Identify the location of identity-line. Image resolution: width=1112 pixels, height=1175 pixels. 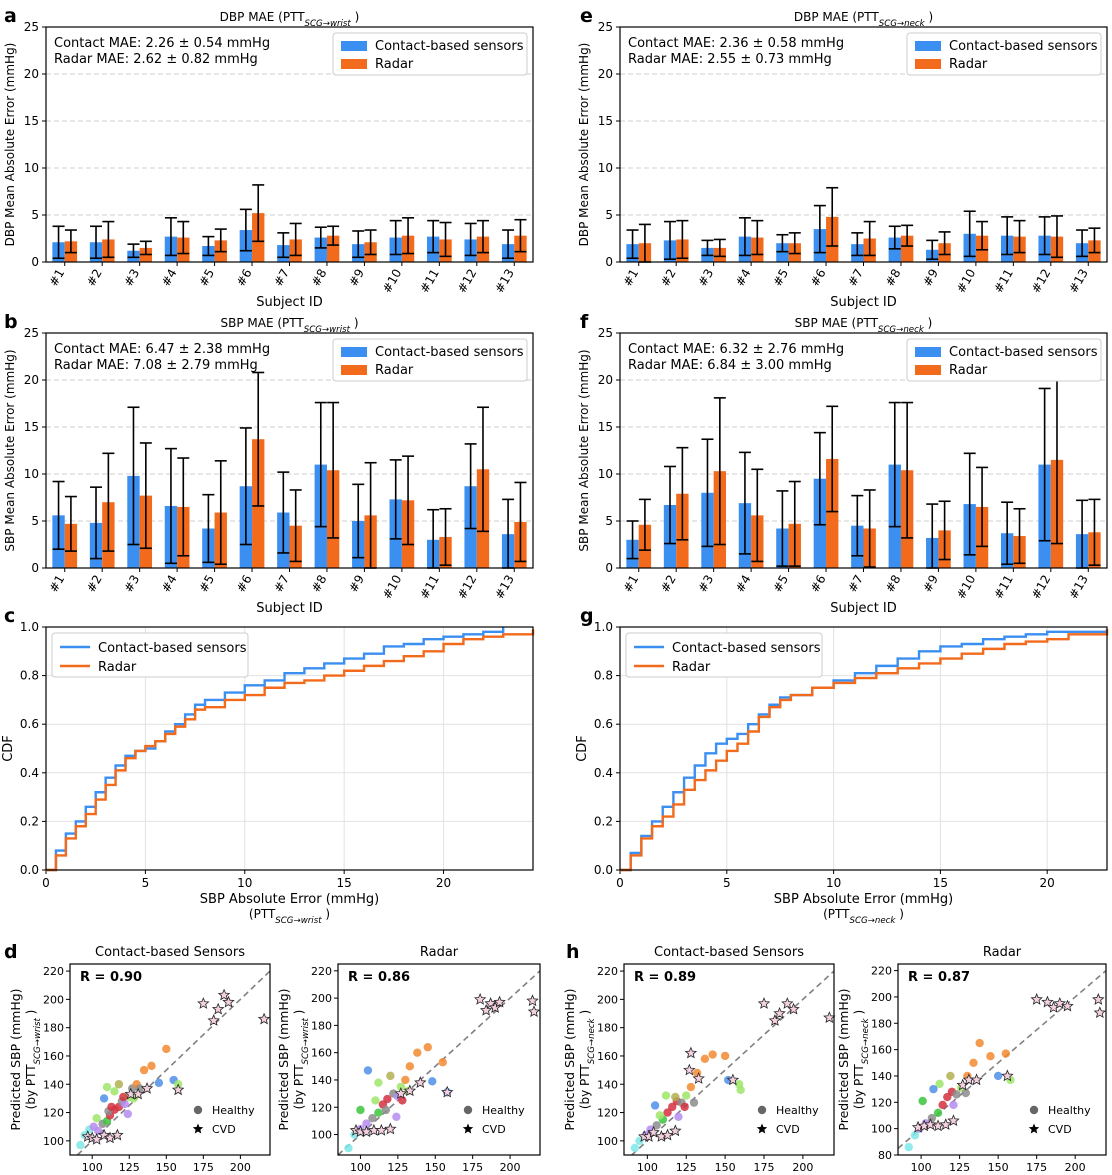
(173, 1063).